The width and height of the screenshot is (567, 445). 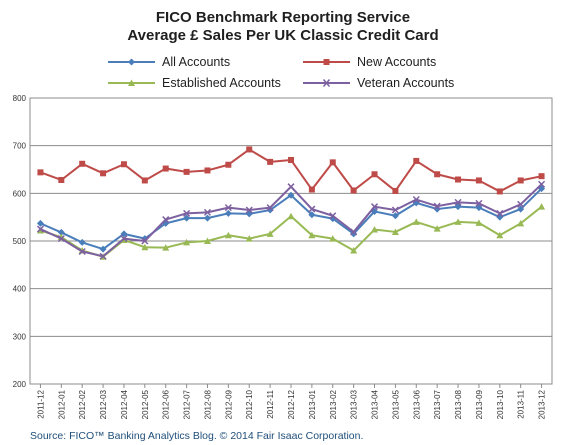 I want to click on legend-item-new-accounts: New Accounts, so click(x=369, y=62).